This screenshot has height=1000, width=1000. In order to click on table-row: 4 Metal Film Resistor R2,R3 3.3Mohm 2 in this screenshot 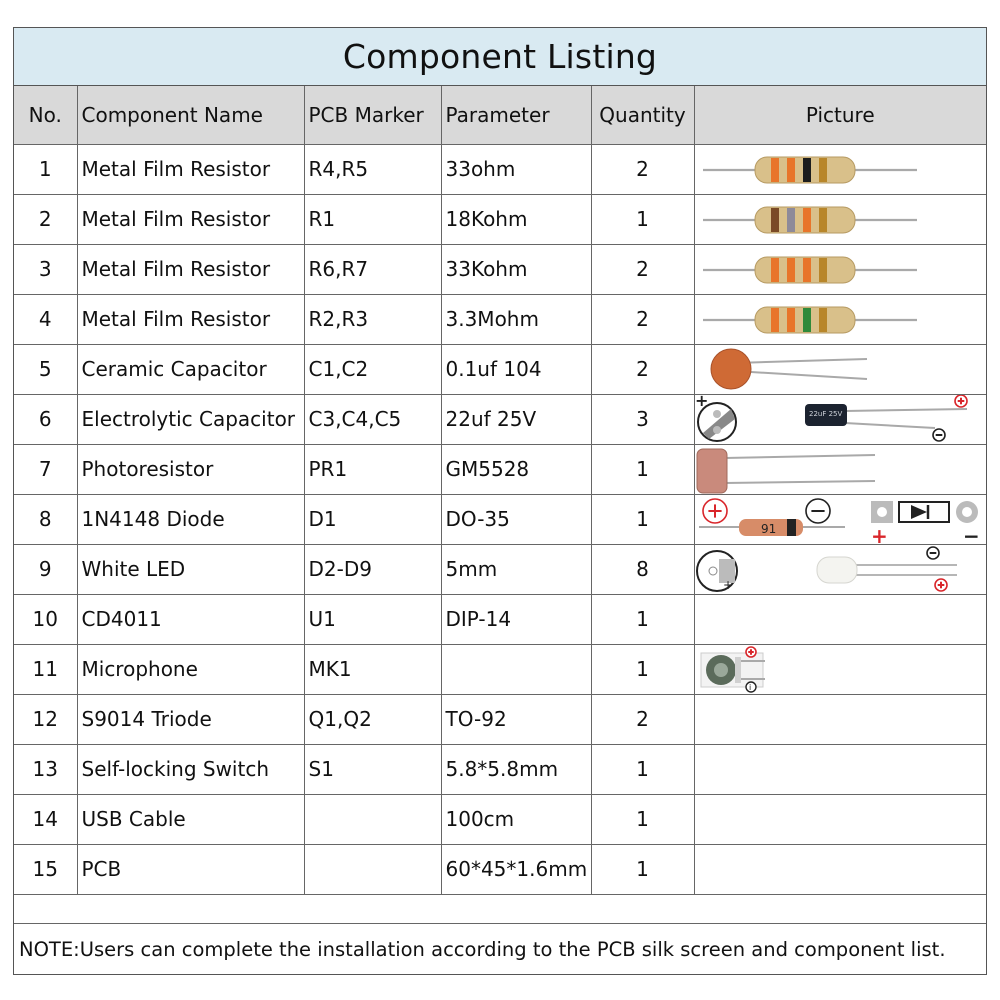, I will do `click(500, 319)`.